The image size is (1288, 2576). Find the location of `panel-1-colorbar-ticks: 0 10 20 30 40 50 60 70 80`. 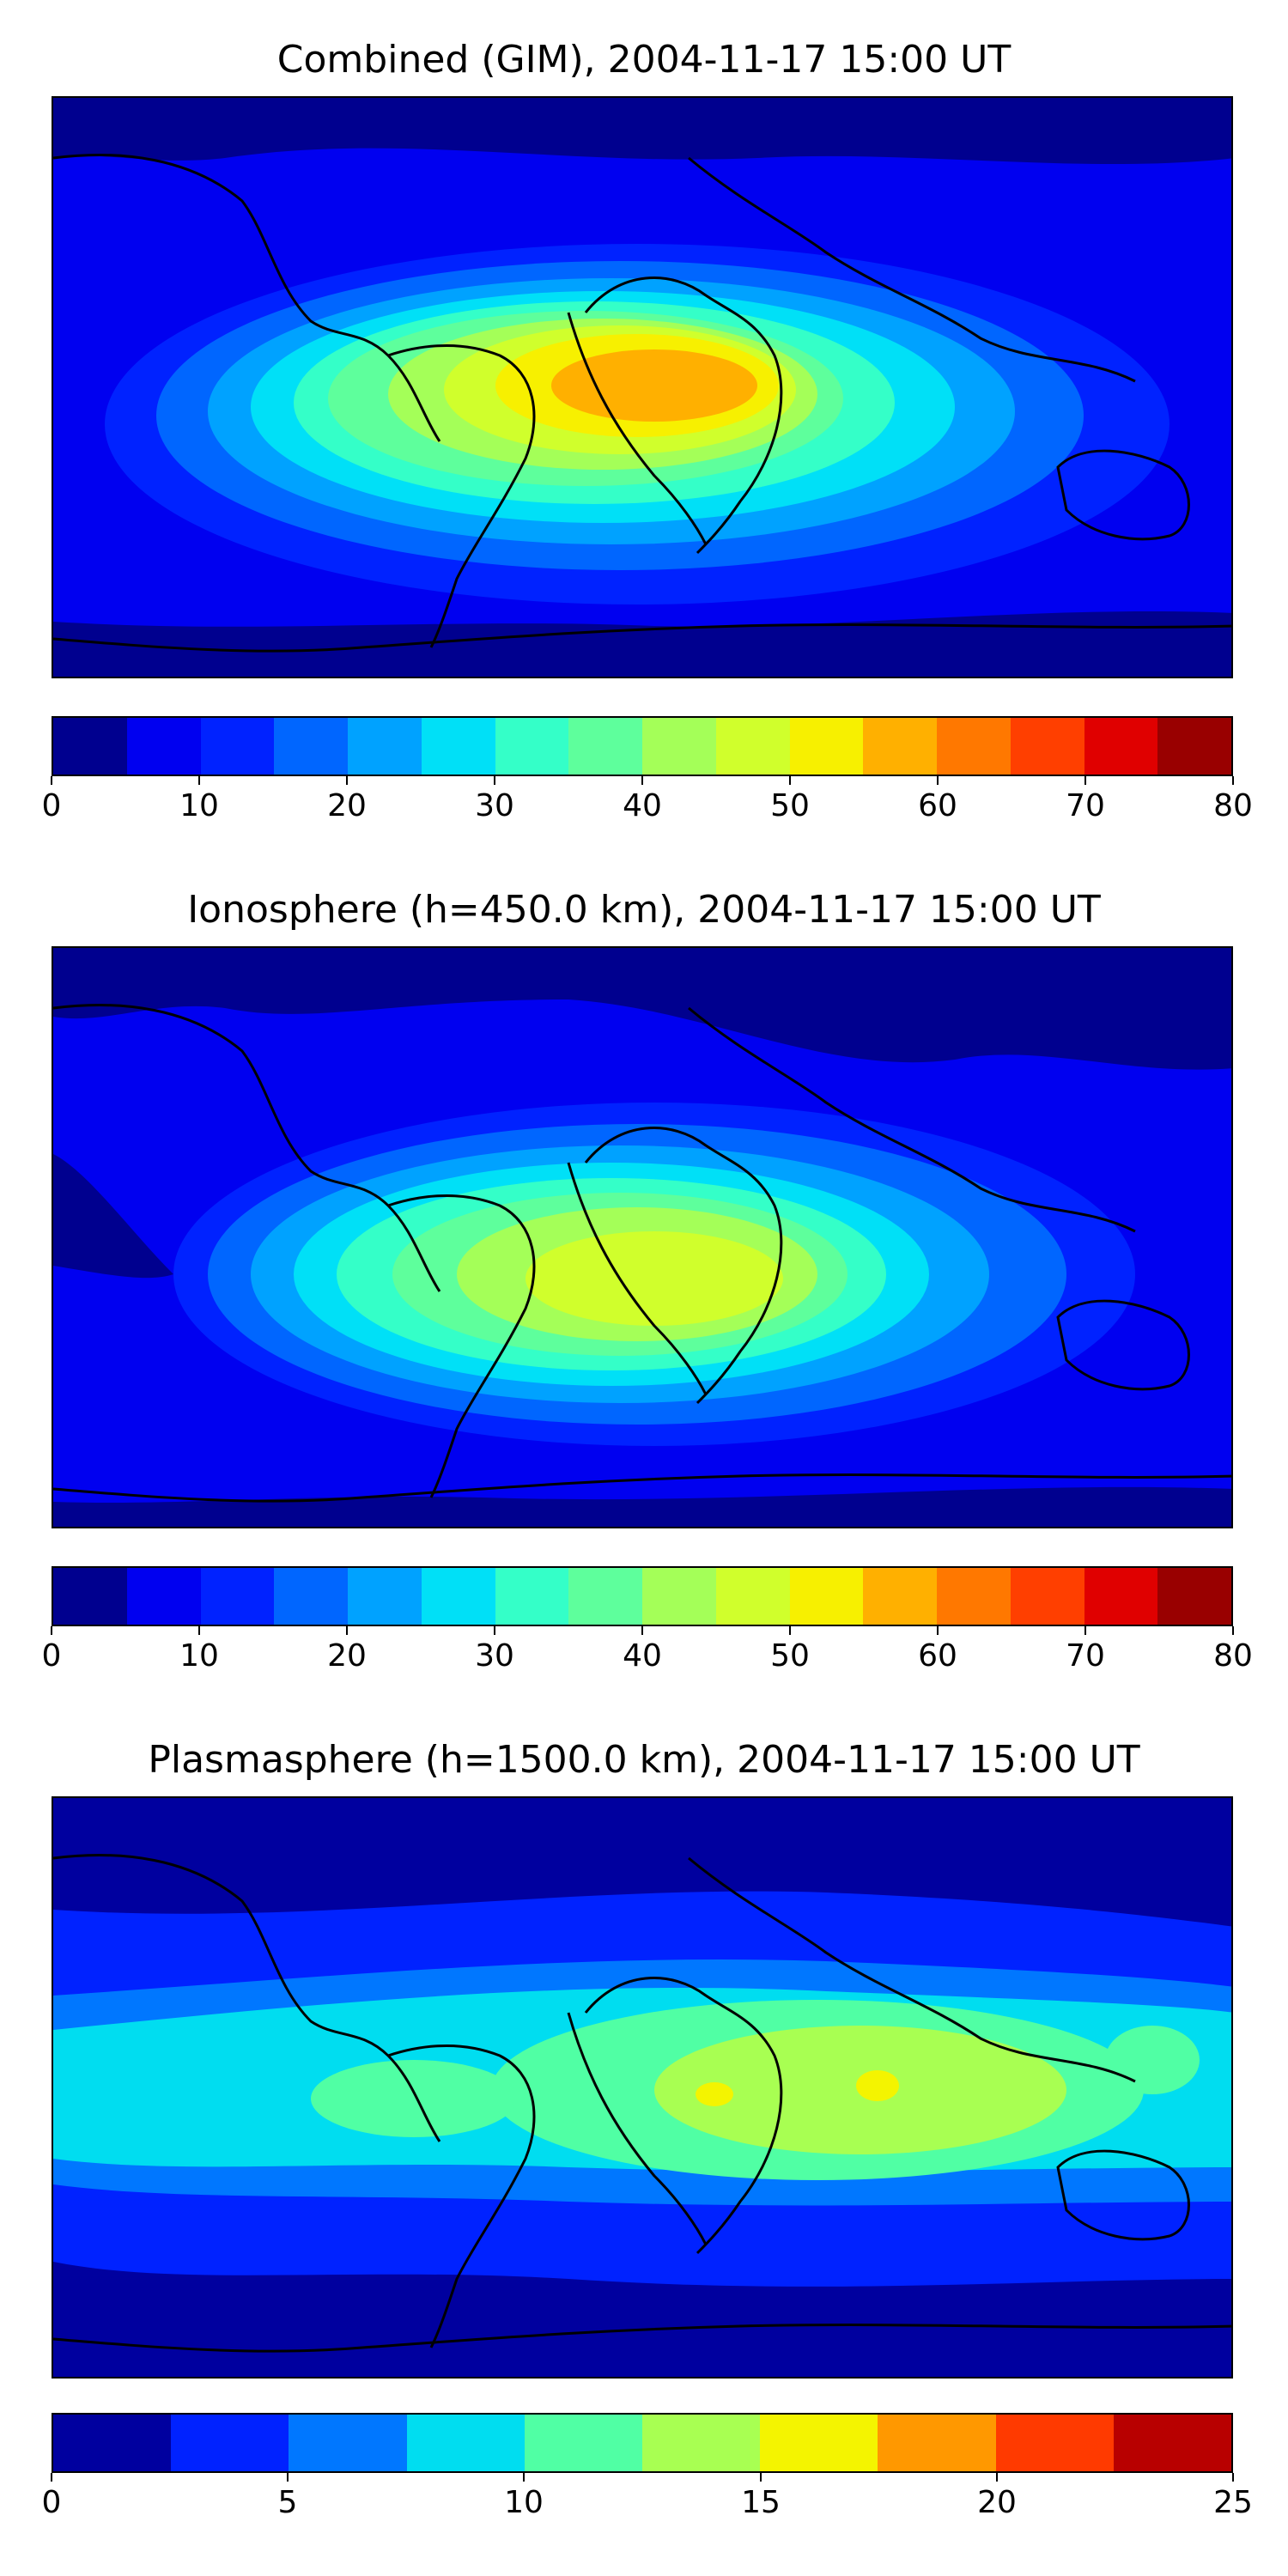

panel-1-colorbar-ticks: 0 10 20 30 40 50 60 70 80 is located at coordinates (647, 802).